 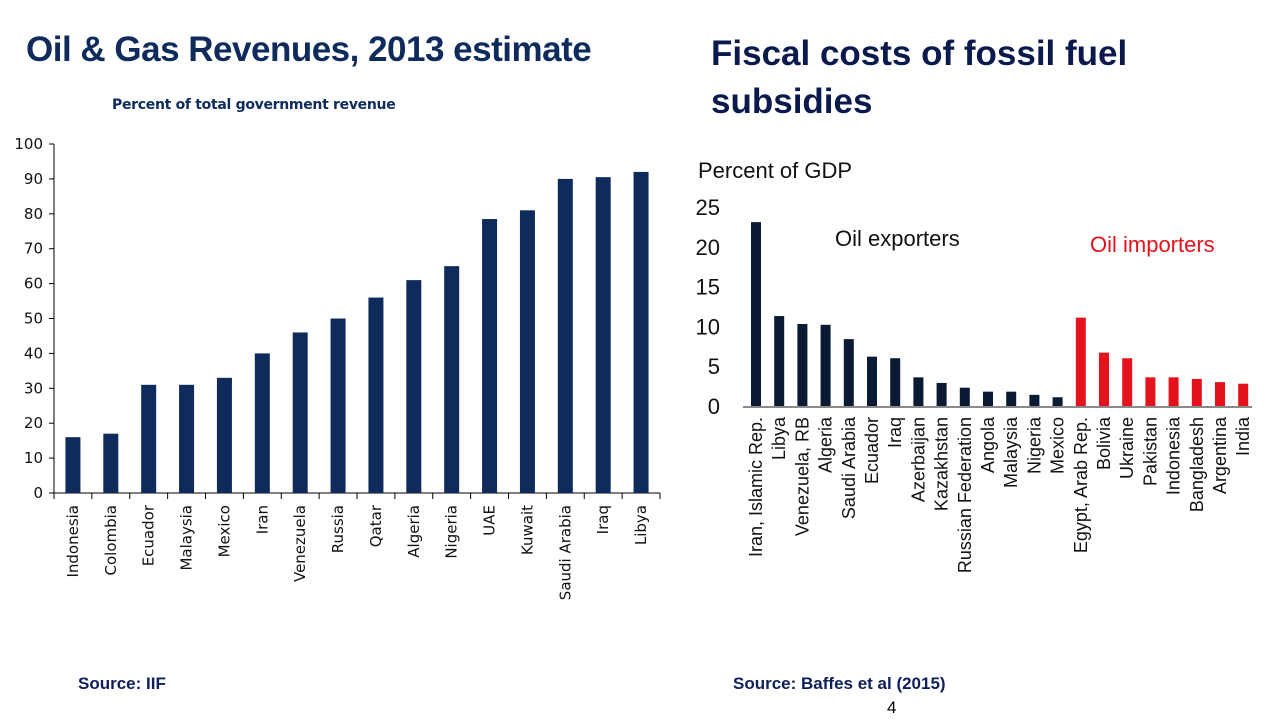 I want to click on right-category-label: Russian Federation, so click(x=965, y=495).